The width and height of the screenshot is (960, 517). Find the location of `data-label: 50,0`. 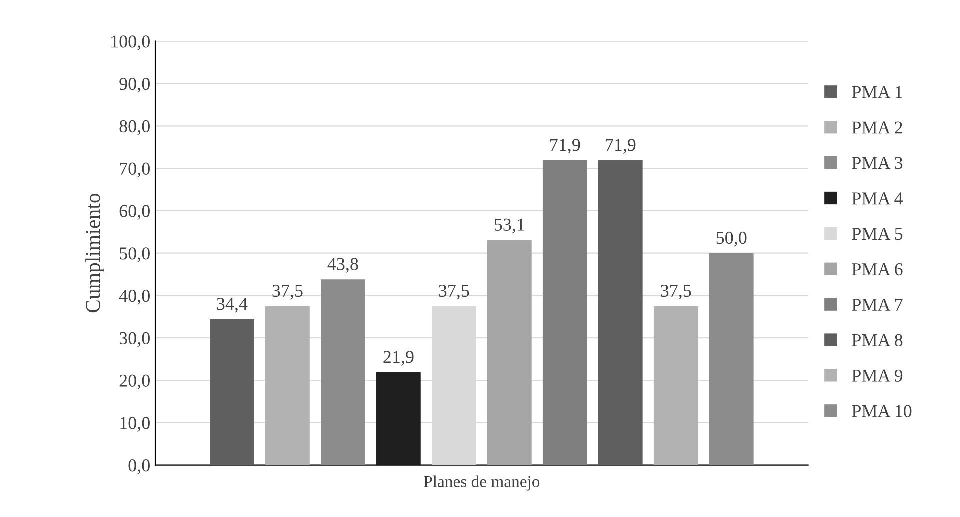

data-label: 50,0 is located at coordinates (731, 239).